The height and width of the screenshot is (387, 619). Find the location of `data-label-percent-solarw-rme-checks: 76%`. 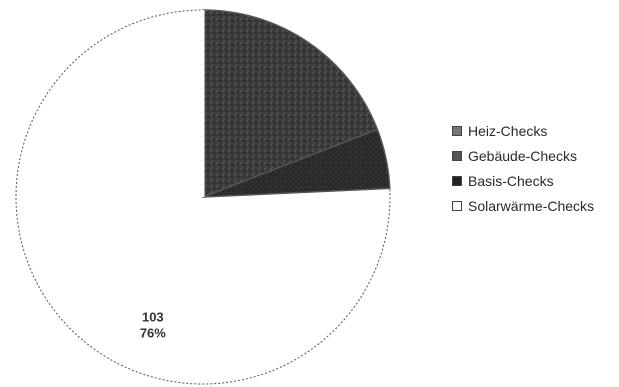

data-label-percent-solarw-rme-checks: 76% is located at coordinates (153, 333).